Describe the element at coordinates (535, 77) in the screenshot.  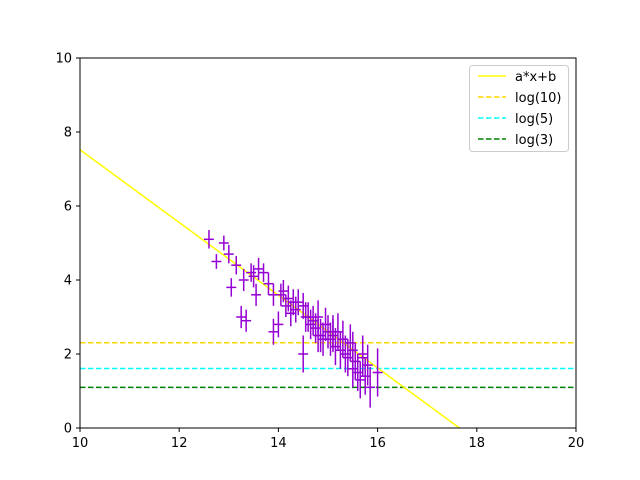
I see `legend-label-fit: a*x+b` at that location.